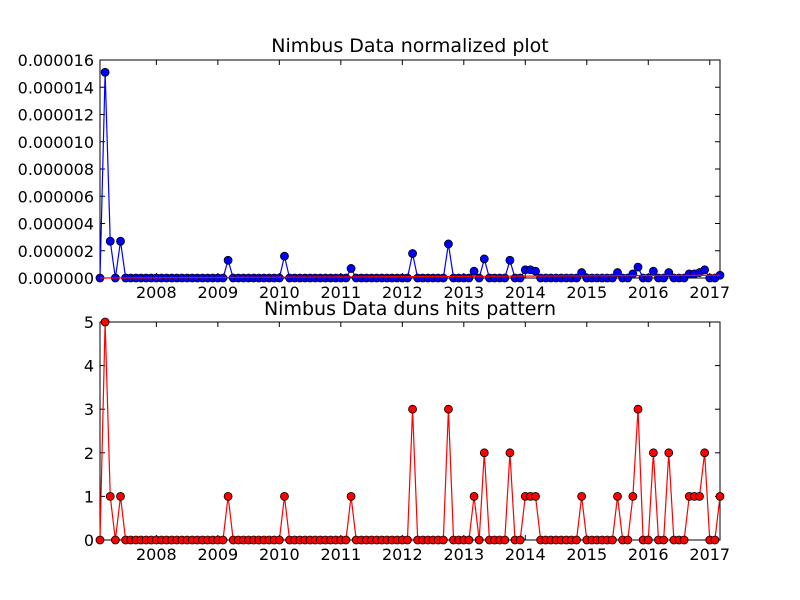  I want to click on y-tick-label: 3, so click(89, 409).